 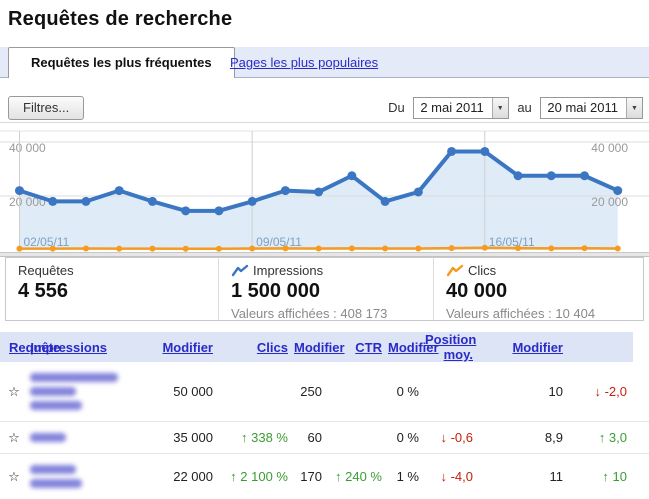 I want to click on stat-clics: Clics 40 000 Valeurs affichées : 10 404, so click(x=538, y=289).